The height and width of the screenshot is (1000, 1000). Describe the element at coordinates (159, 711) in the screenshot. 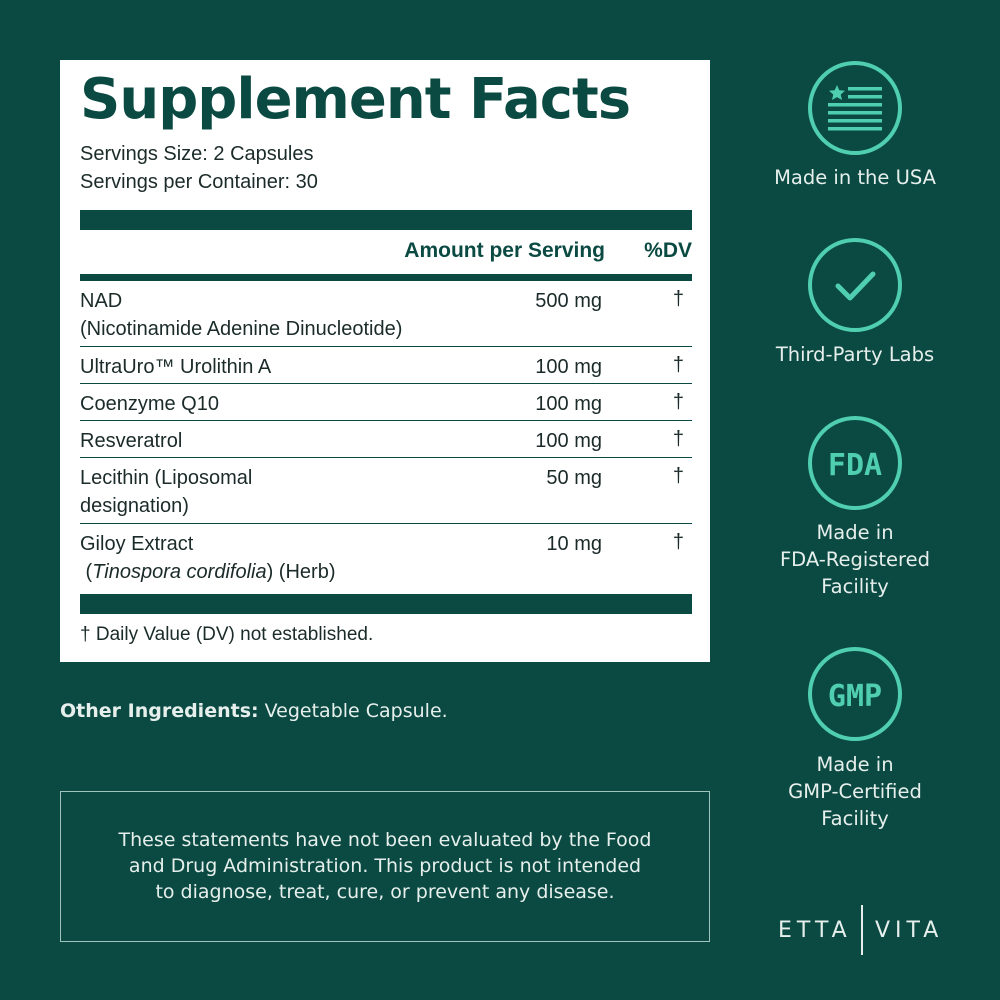

I see `other-ingredients-label: Other Ingredients:` at that location.